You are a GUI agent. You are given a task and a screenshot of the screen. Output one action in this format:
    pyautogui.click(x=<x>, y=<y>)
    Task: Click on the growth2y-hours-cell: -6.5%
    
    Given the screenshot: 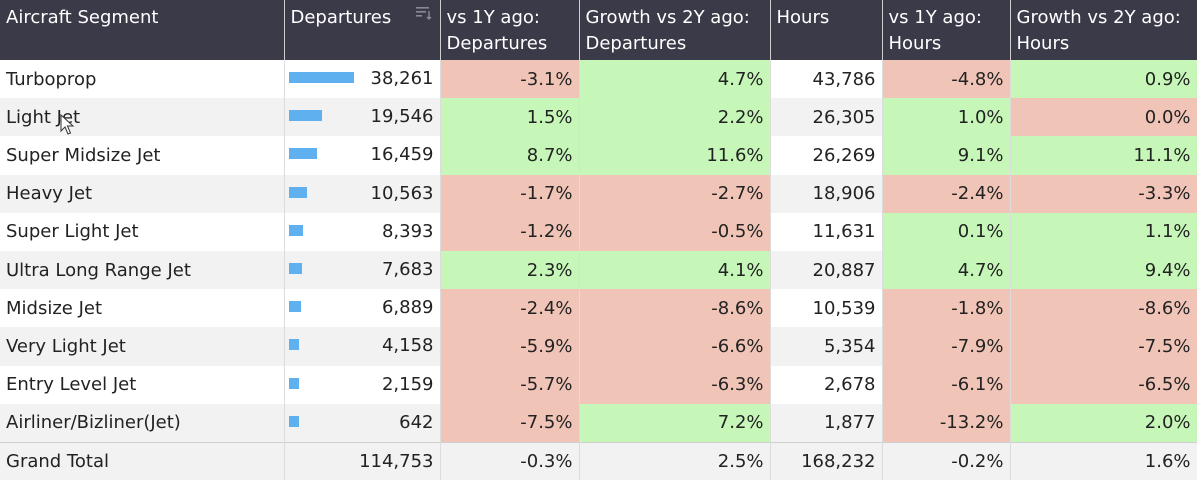 What is the action you would take?
    pyautogui.click(x=1103, y=384)
    